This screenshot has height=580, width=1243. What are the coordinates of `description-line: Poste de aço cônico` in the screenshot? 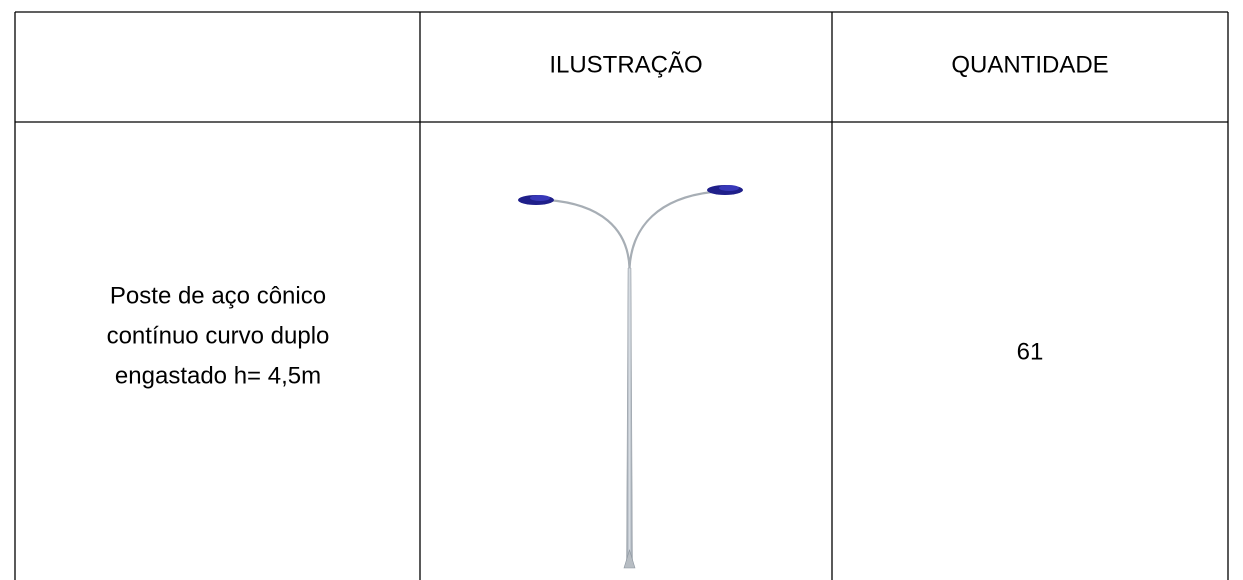 It's located at (218, 295).